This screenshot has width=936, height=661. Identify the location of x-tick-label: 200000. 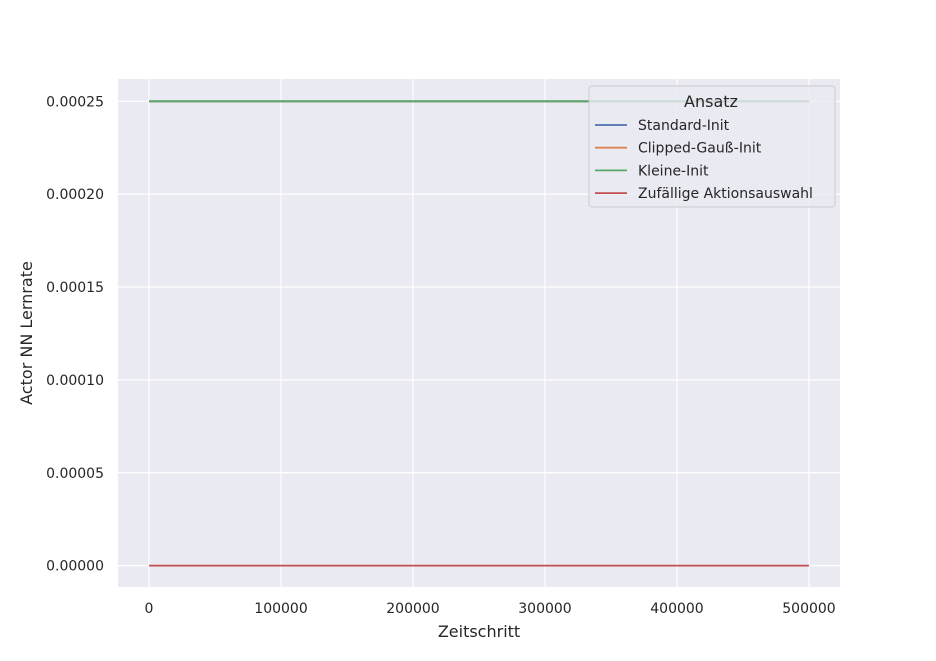
(412, 609).